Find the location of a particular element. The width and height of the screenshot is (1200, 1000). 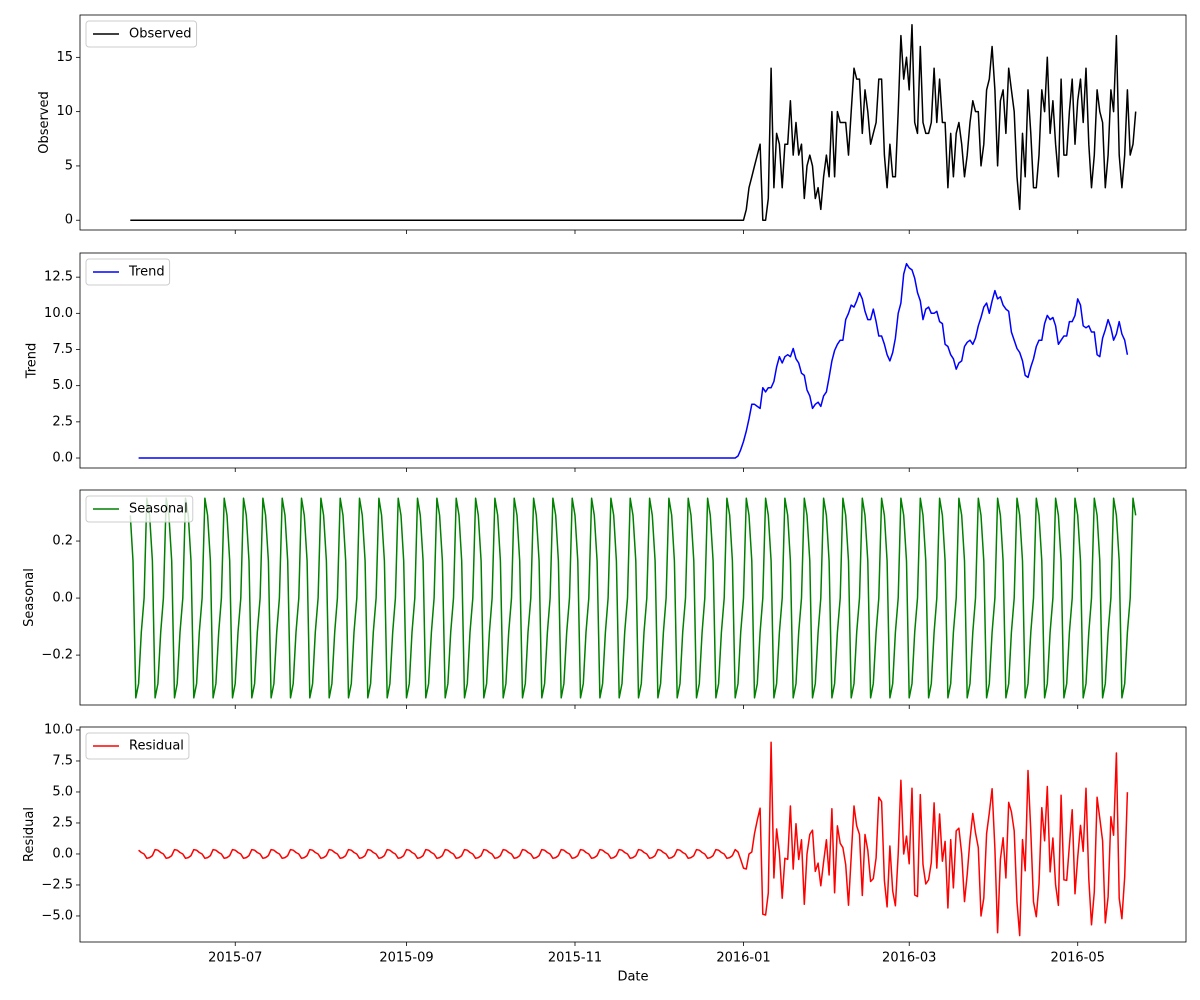

x-tick-label: 2016-01 is located at coordinates (743, 958).